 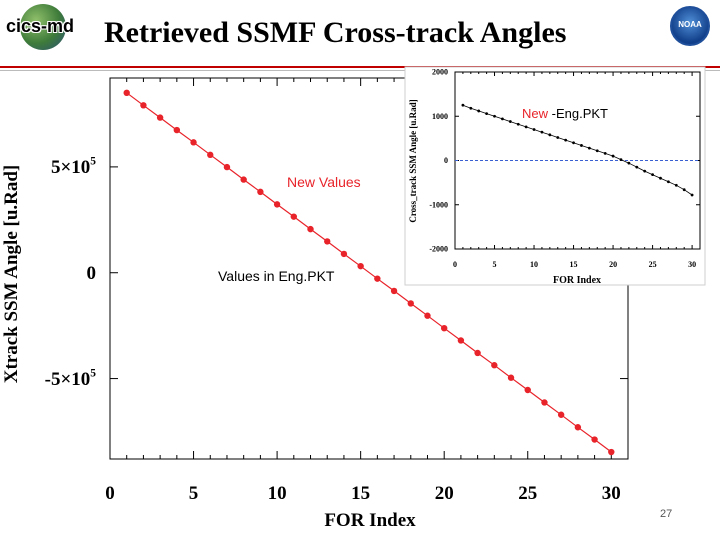 What do you see at coordinates (577, 280) in the screenshot?
I see `inset-x-axis-label: FOR Index` at bounding box center [577, 280].